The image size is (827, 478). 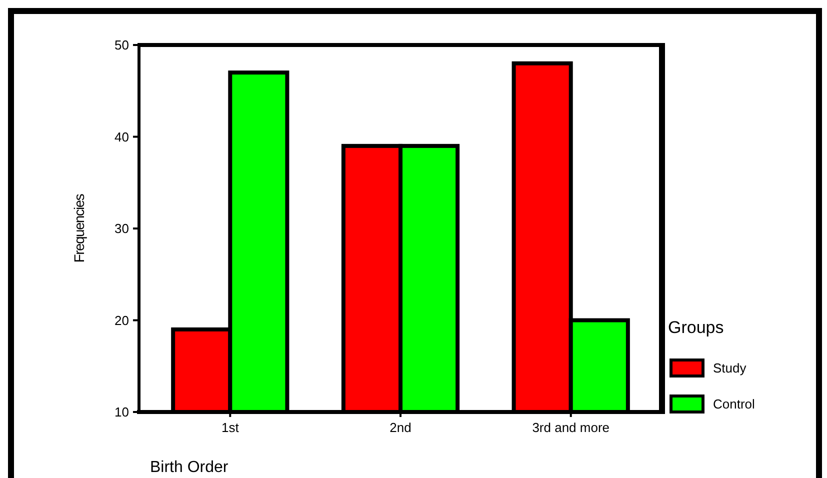 I want to click on legend-label: Control, so click(x=734, y=404).